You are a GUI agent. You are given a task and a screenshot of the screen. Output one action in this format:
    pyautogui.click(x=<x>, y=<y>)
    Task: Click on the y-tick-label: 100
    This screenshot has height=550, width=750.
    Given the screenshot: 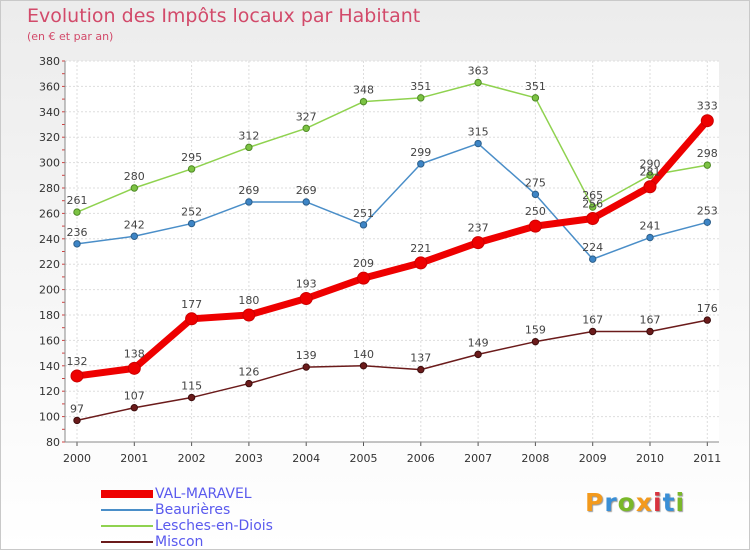 What is the action you would take?
    pyautogui.click(x=49, y=417)
    